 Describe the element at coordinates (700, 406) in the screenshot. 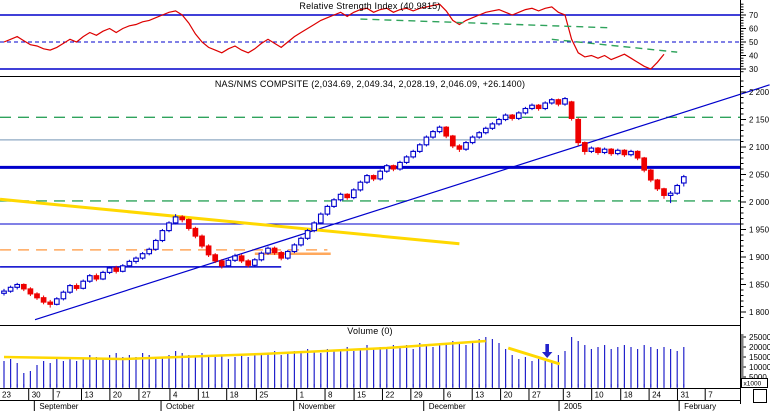

I see `tick-label: February` at that location.